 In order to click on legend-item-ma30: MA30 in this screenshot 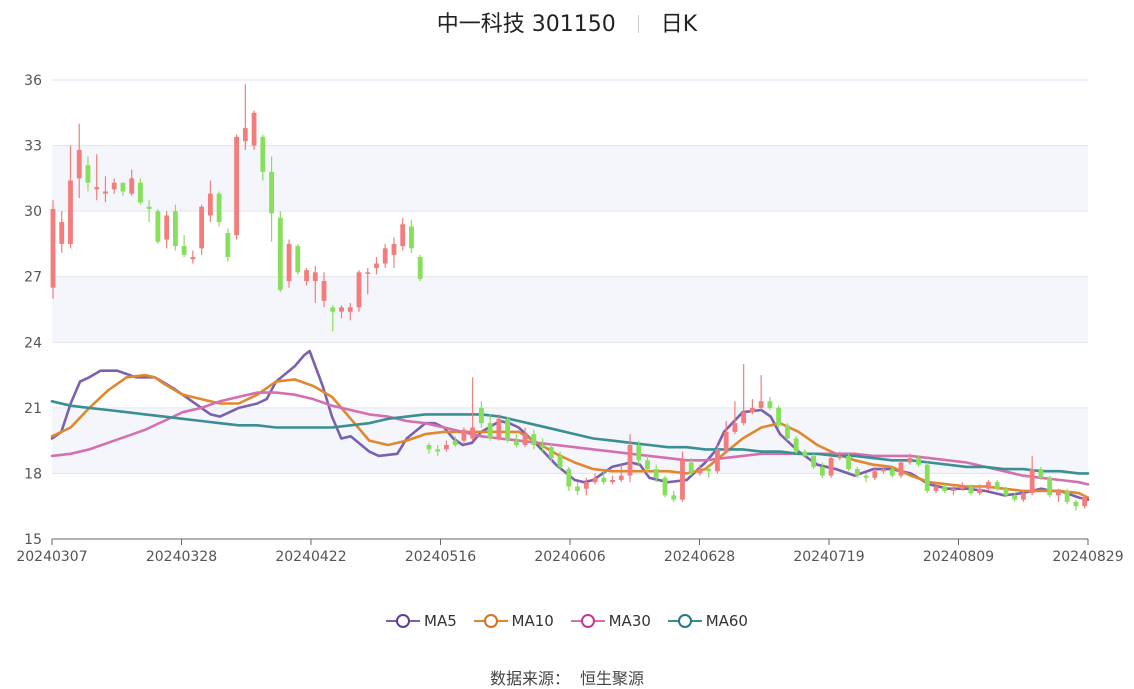, I will do `click(610, 621)`.